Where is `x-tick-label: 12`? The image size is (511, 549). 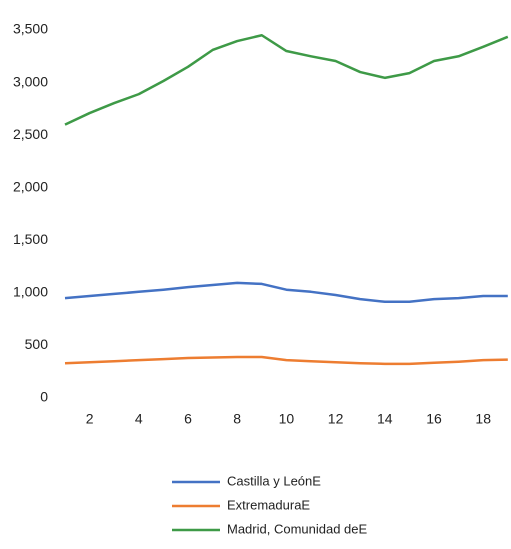 x-tick-label: 12 is located at coordinates (336, 419).